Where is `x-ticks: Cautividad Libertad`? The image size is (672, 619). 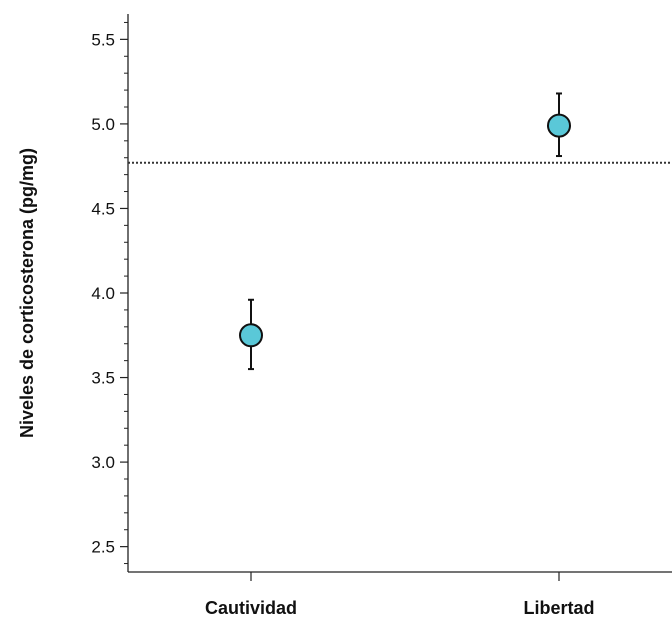 x-ticks: Cautividad Libertad is located at coordinates (400, 595).